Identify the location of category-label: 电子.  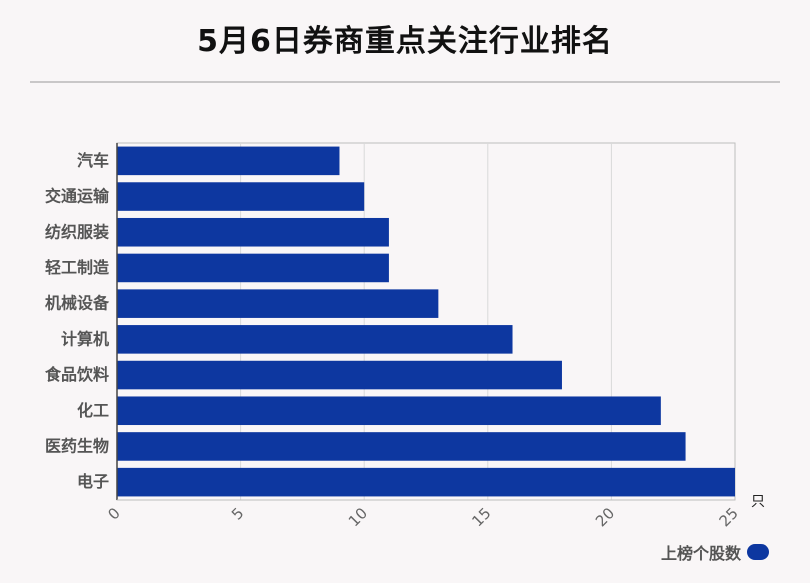
(93, 481).